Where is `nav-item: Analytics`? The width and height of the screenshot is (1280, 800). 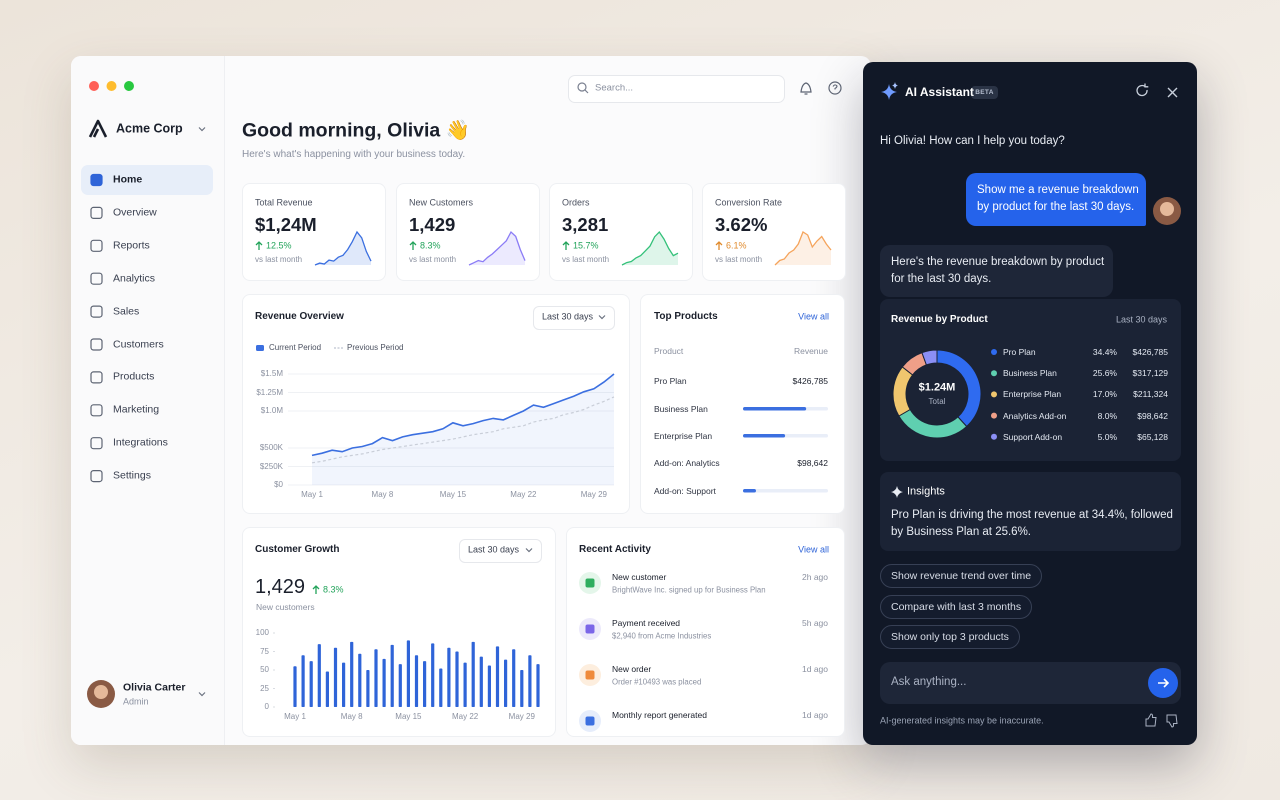 nav-item: Analytics is located at coordinates (134, 278).